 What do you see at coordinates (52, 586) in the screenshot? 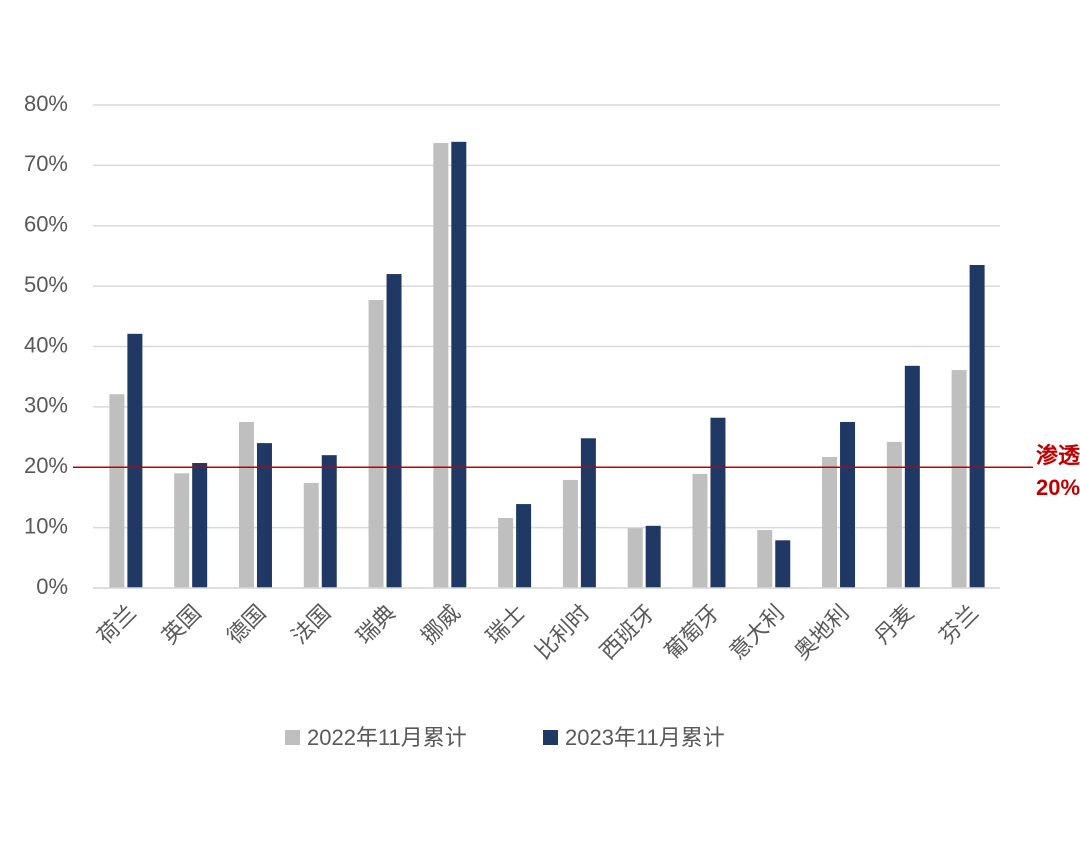
I see `y-tick-label: 0%` at bounding box center [52, 586].